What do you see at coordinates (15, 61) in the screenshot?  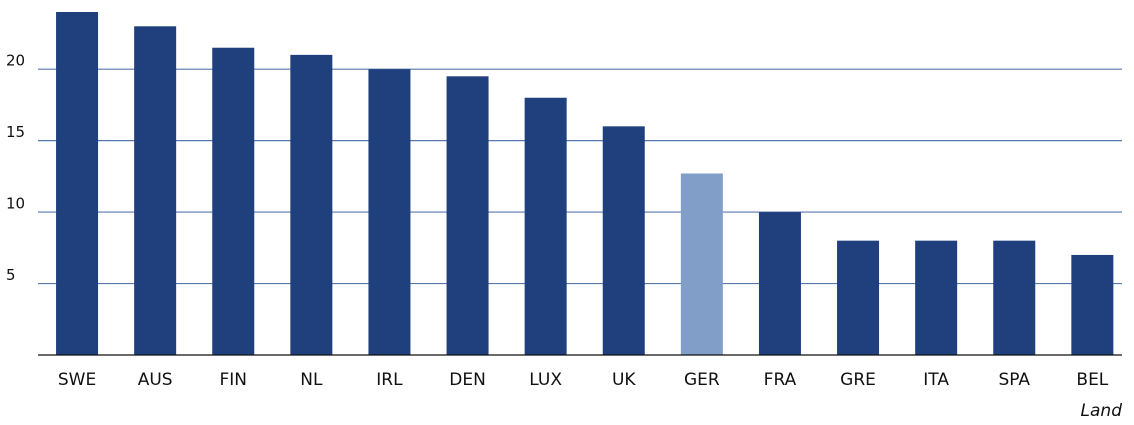 I see `y-tick-label: 20` at bounding box center [15, 61].